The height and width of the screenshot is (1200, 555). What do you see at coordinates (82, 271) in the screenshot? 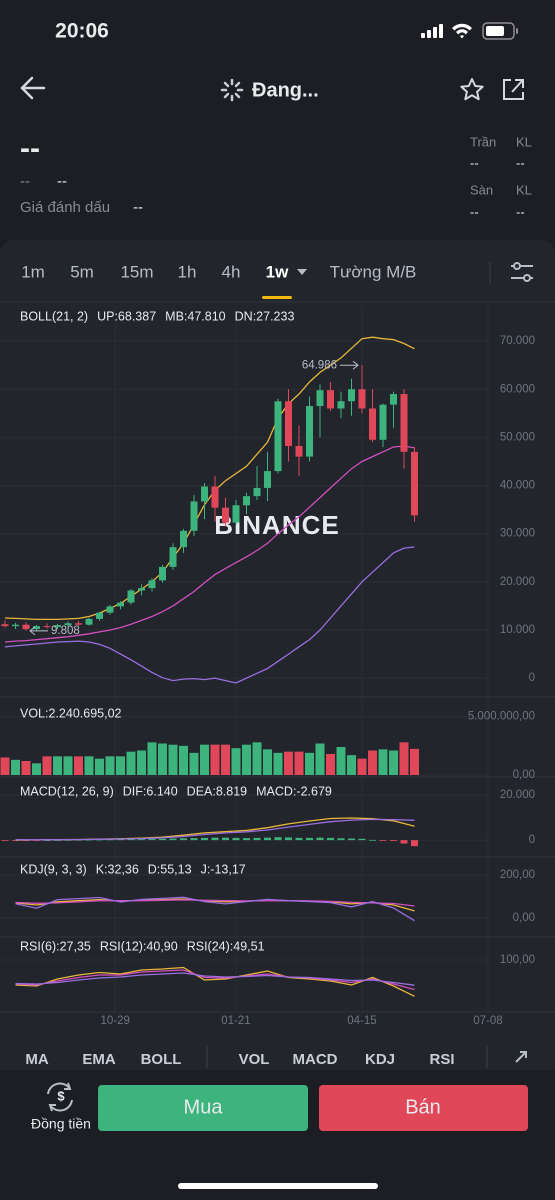
I see `interval-tab: 5m` at bounding box center [82, 271].